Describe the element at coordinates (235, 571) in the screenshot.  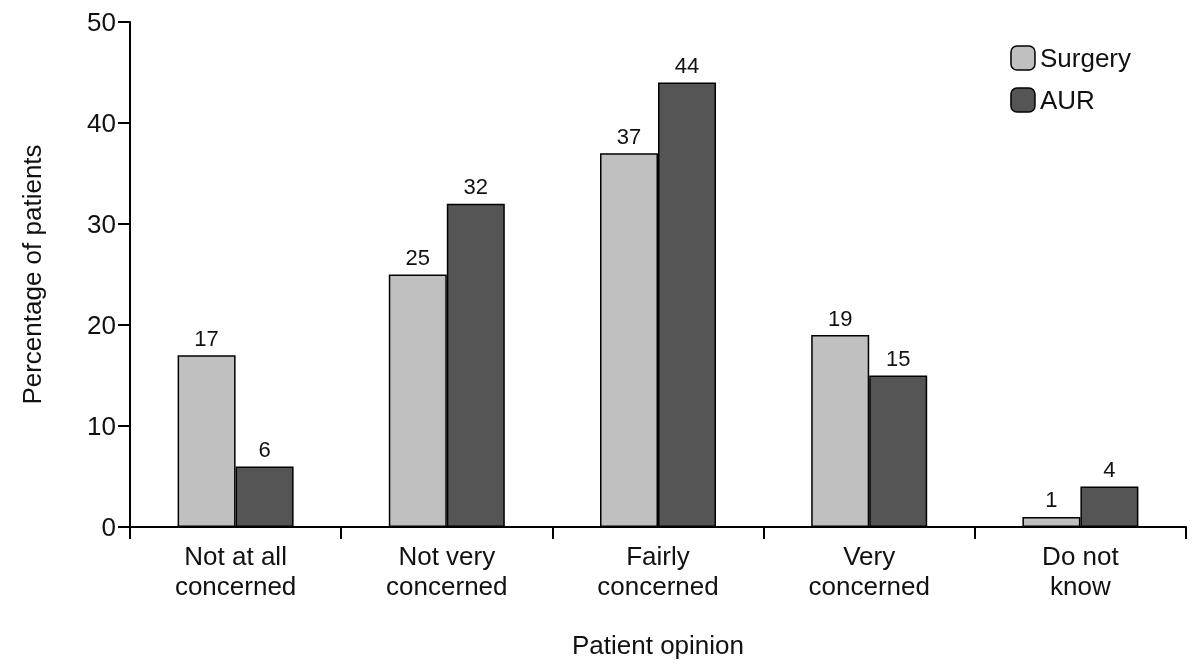
I see `x-tick-label: Not at all concerned` at that location.